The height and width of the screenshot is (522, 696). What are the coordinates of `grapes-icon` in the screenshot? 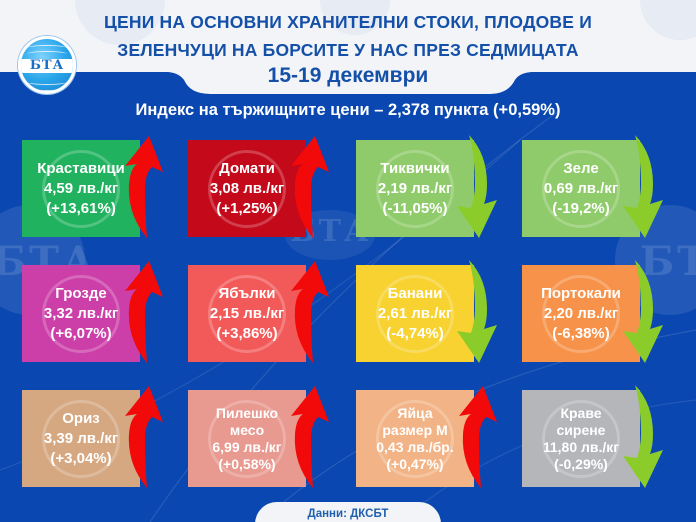 It's located at (81, 313).